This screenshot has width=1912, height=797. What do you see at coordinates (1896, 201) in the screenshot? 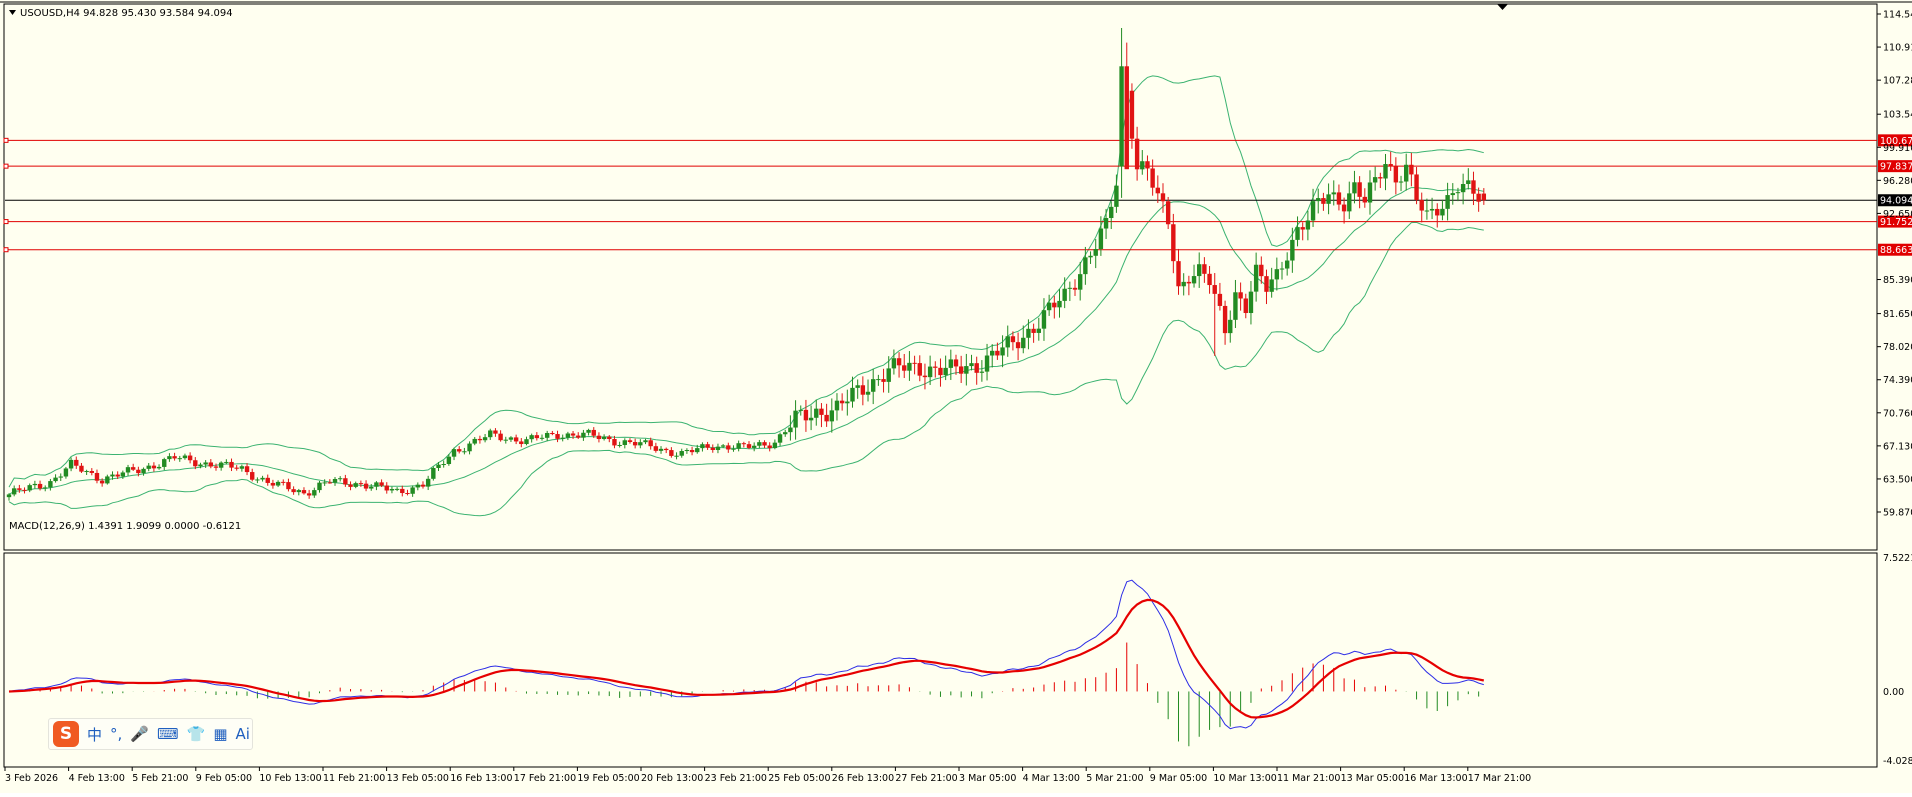
I see `current-price-label: 94.094` at bounding box center [1896, 201].